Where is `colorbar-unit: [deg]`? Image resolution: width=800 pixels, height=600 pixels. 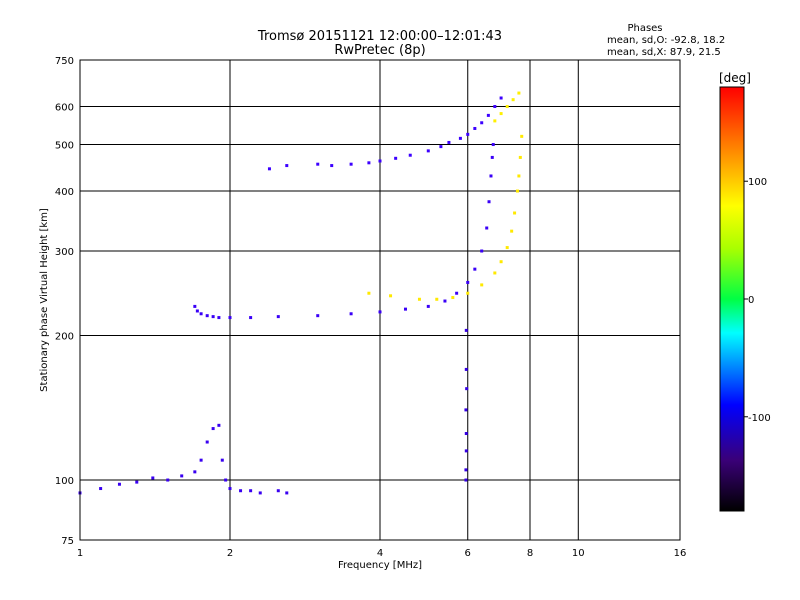
colorbar-unit: [deg] is located at coordinates (735, 78).